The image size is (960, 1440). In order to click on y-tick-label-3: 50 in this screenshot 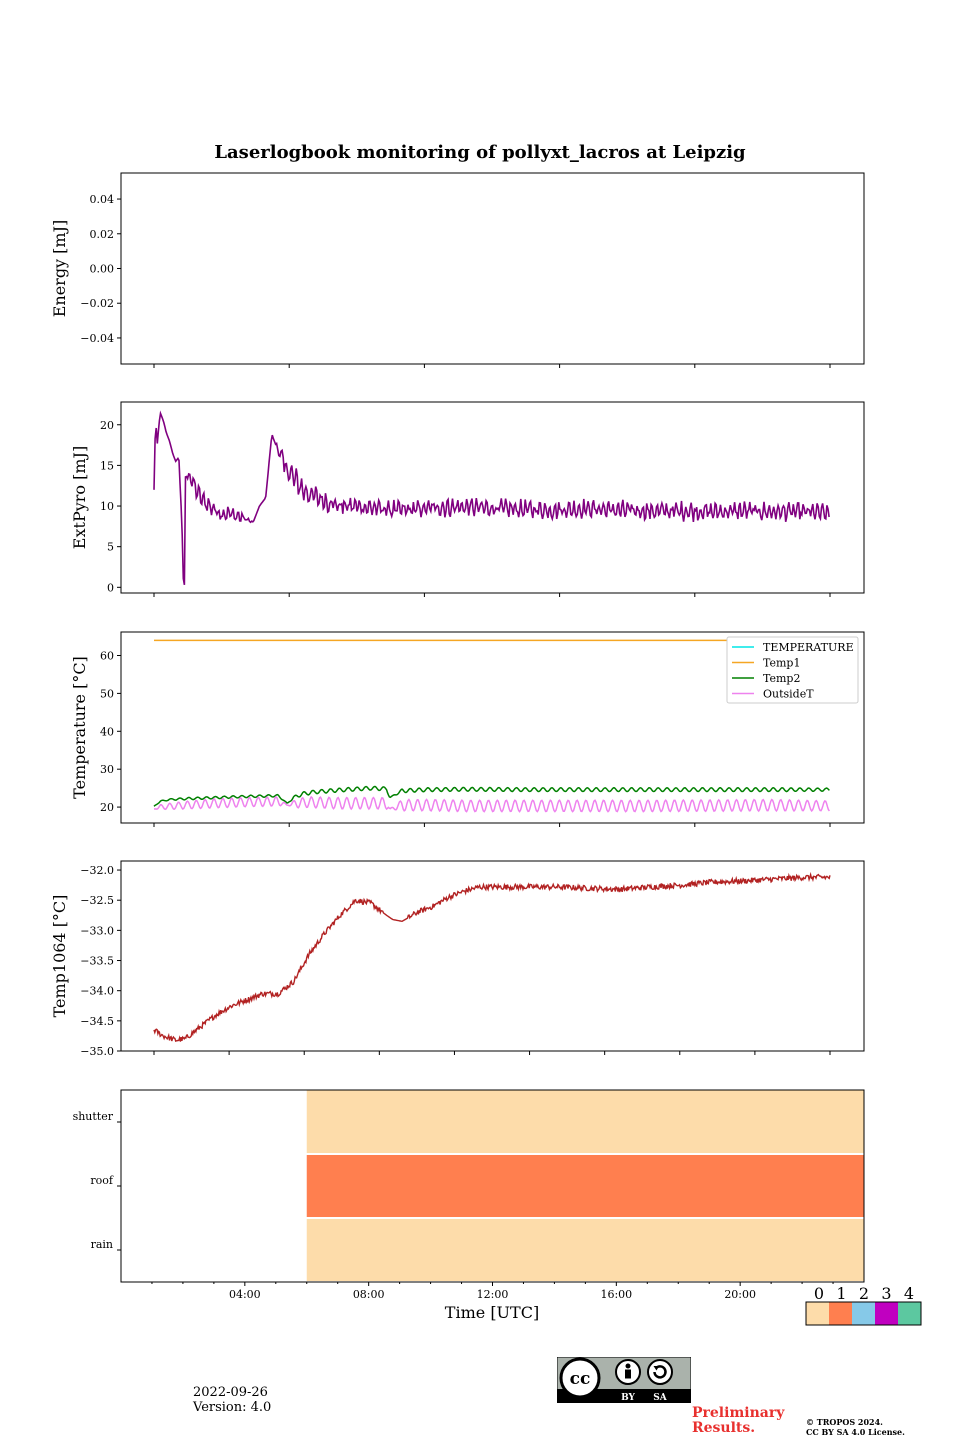, I will do `click(107, 693)`.